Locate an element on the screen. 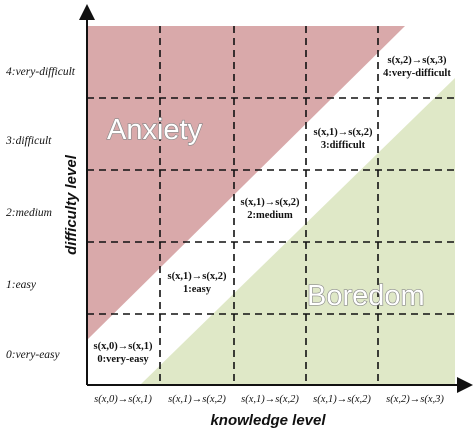 The image size is (474, 432). y-tick-label: 0:very-easy is located at coordinates (33, 355).